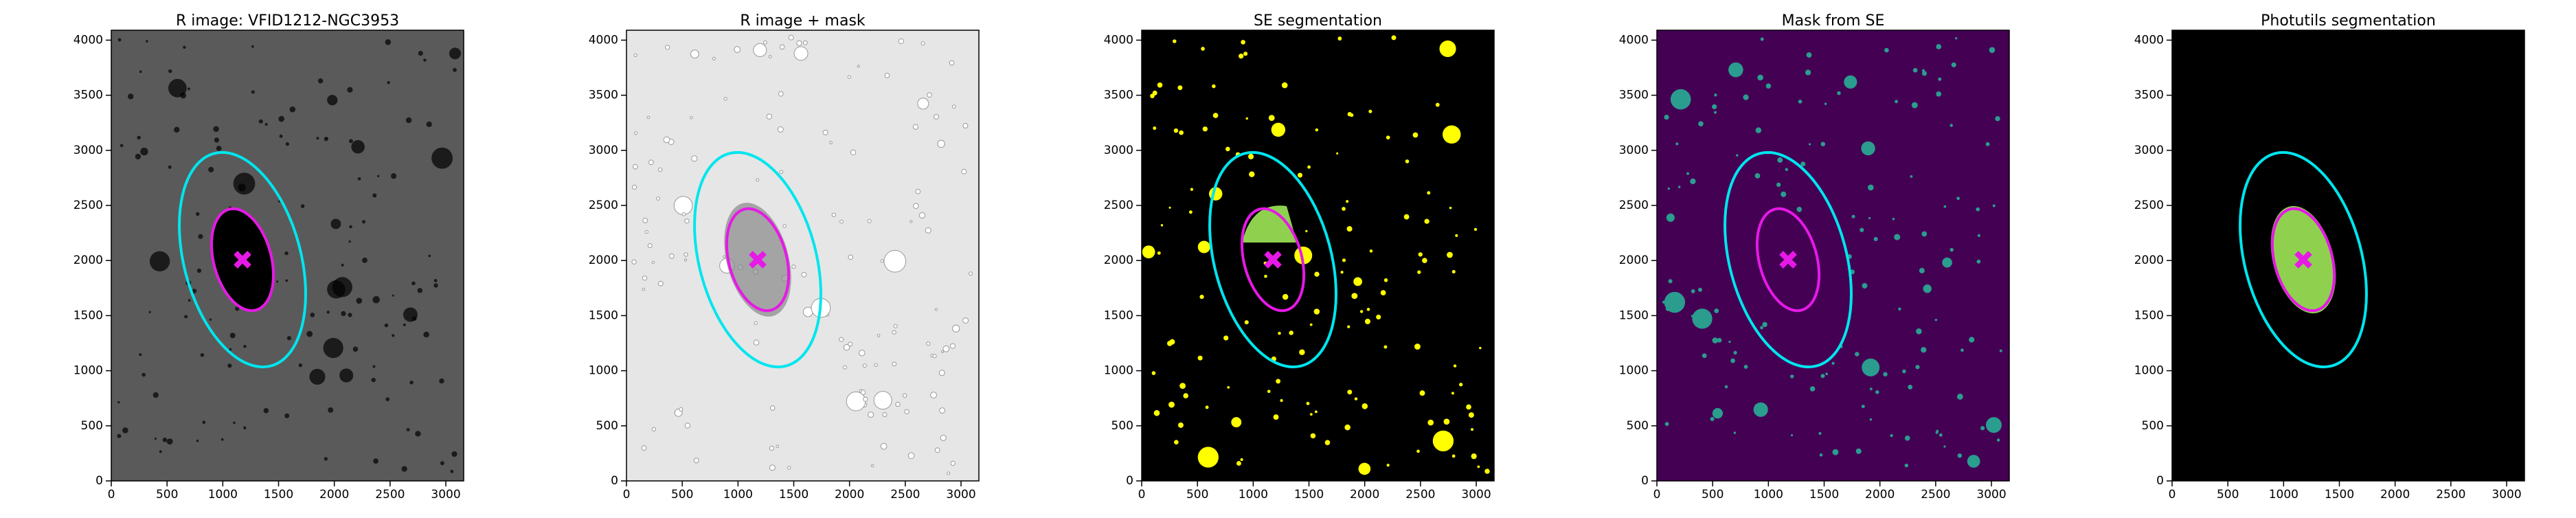 The image size is (2576, 518). What do you see at coordinates (1318, 21) in the screenshot?
I see `chart-title: SE segmentation` at bounding box center [1318, 21].